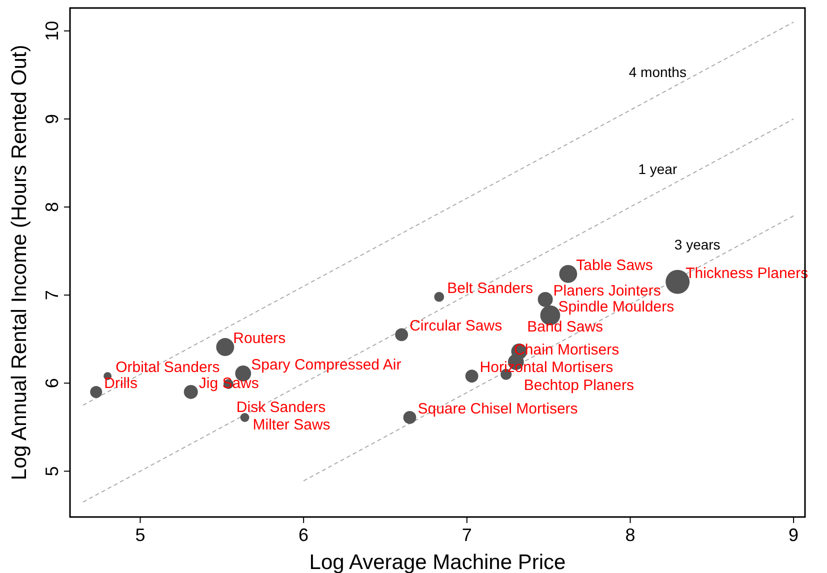  I want to click on annotation: Planers Jointers, so click(607, 291).